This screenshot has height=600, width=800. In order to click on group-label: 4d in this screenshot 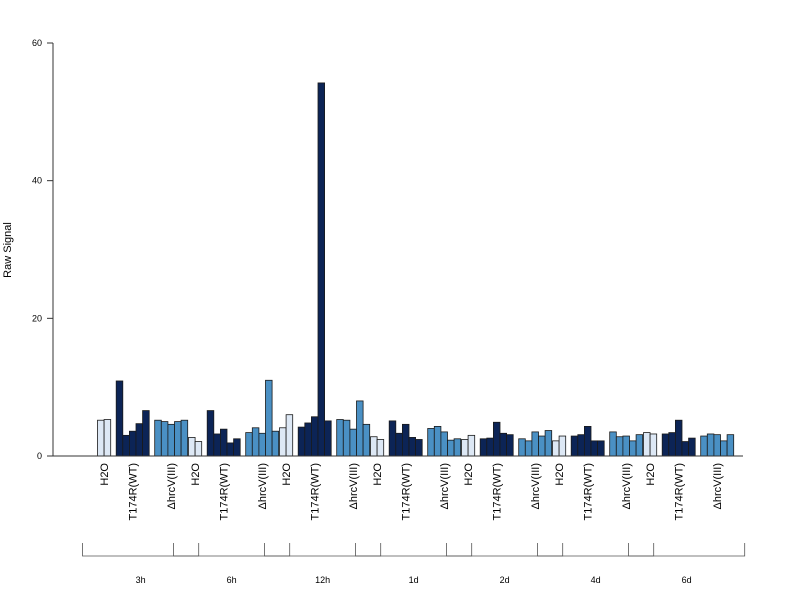, I will do `click(596, 580)`.